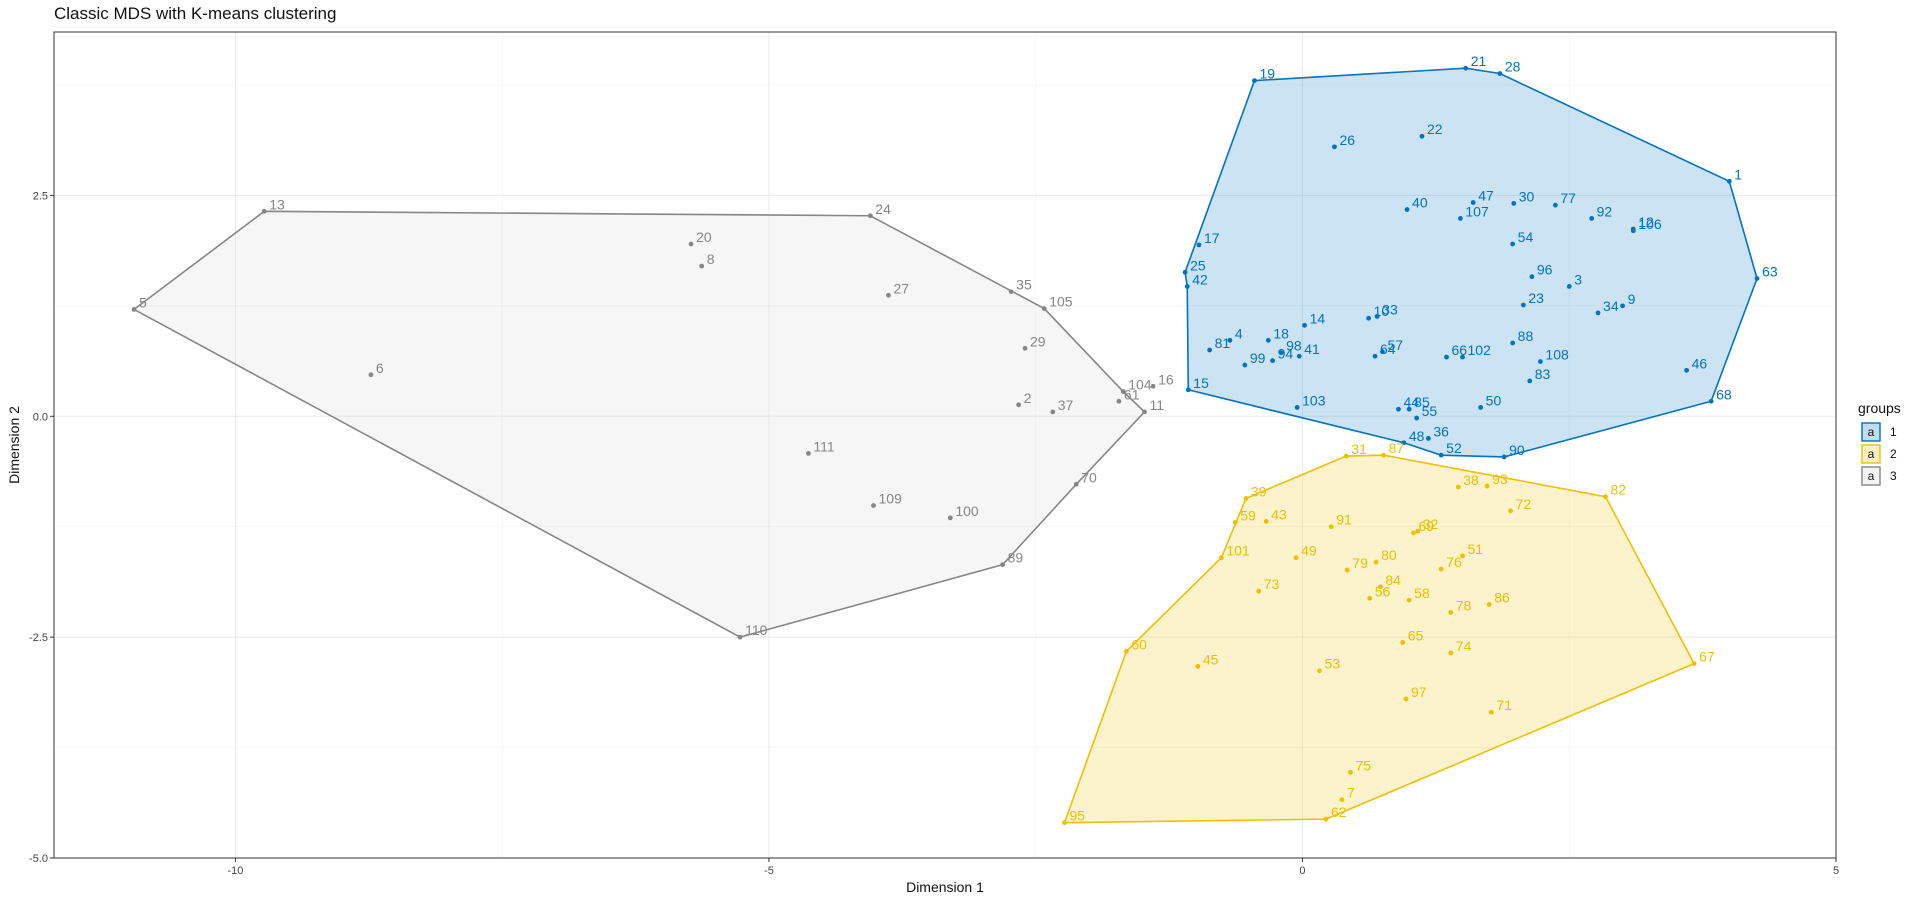  What do you see at coordinates (1524, 504) in the screenshot?
I see `point-label-72: 72` at bounding box center [1524, 504].